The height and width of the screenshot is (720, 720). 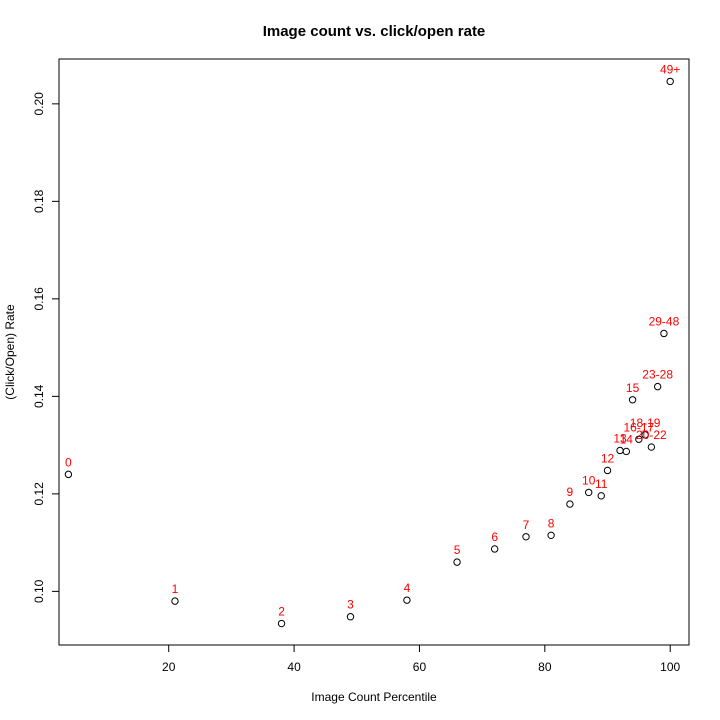 I want to click on y-tick-label: 0.16, so click(x=39, y=299).